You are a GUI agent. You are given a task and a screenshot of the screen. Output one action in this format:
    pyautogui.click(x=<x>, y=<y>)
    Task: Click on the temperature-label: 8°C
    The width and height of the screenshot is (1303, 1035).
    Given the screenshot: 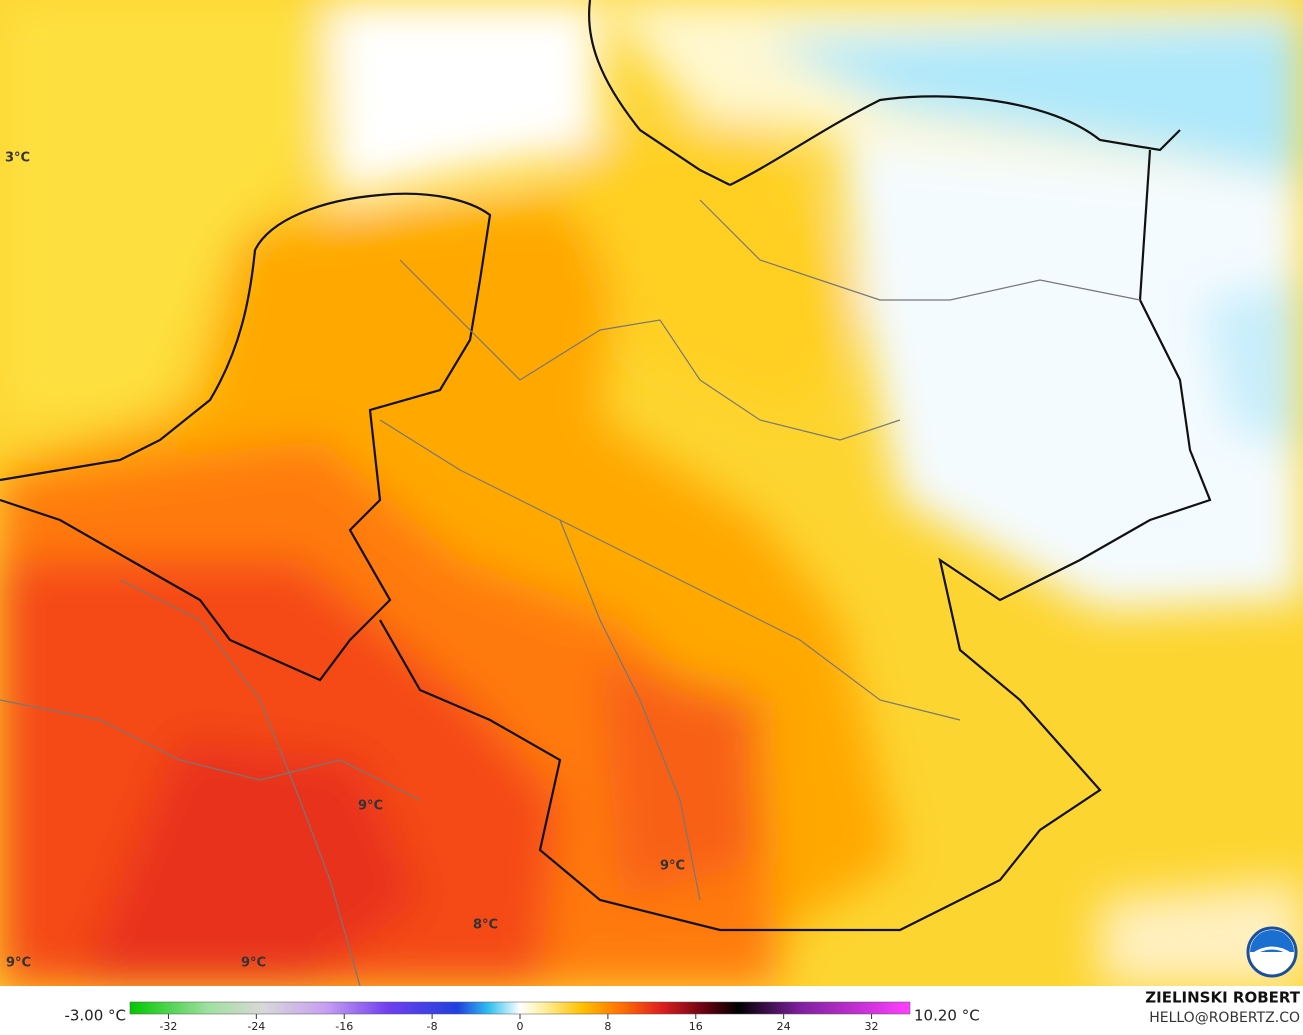 What is the action you would take?
    pyautogui.click(x=485, y=925)
    